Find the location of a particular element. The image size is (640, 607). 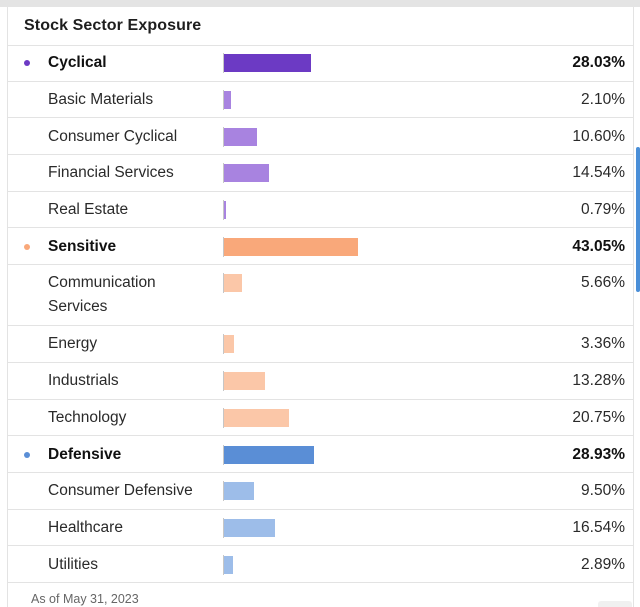

bar-cyclical is located at coordinates (268, 63).